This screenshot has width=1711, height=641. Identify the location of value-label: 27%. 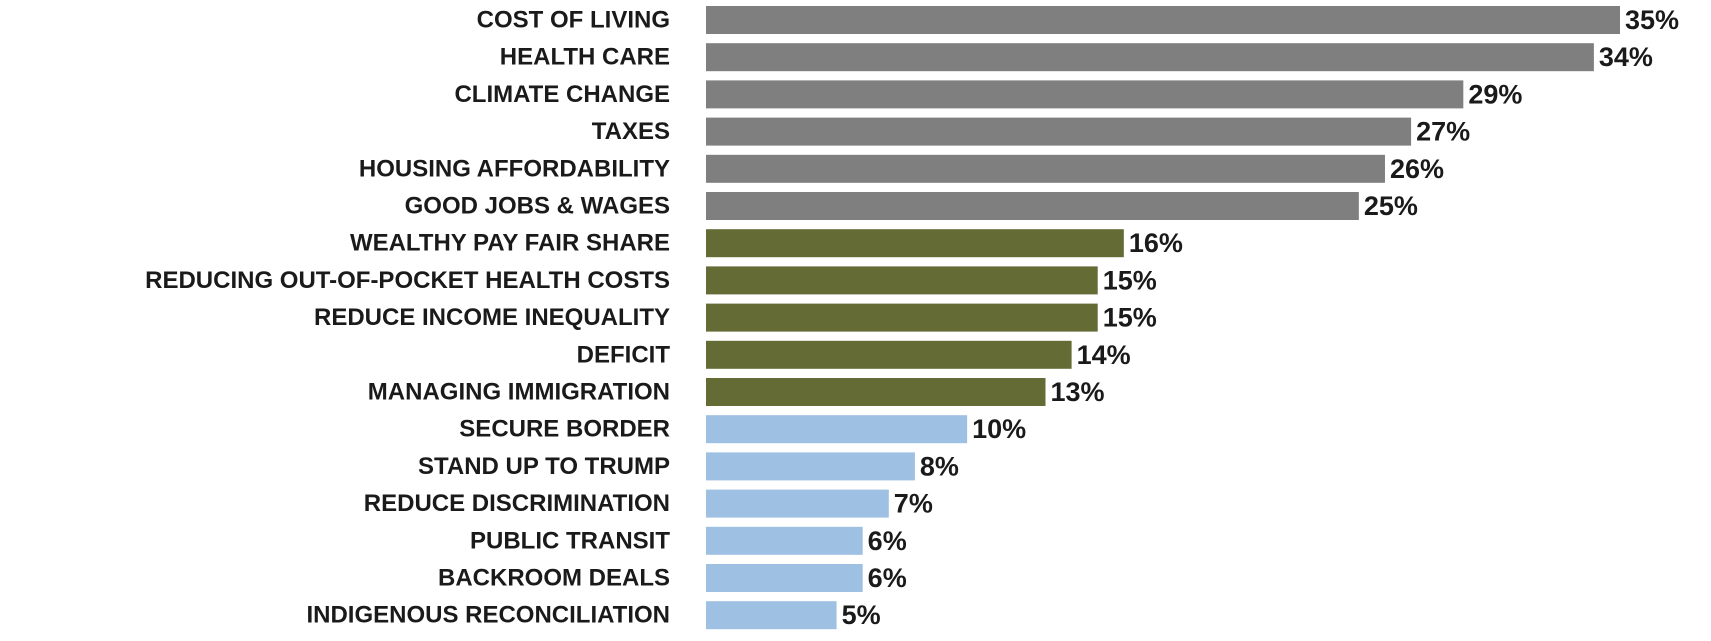
(1443, 132).